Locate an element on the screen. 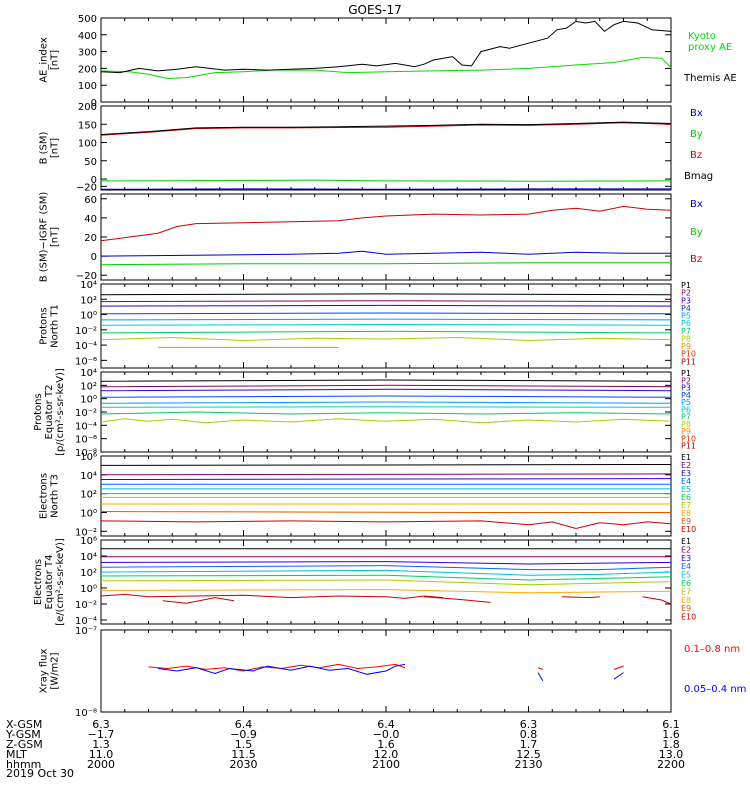 This screenshot has width=750, height=800. date-label: 2019 Oct 30 is located at coordinates (40, 773).